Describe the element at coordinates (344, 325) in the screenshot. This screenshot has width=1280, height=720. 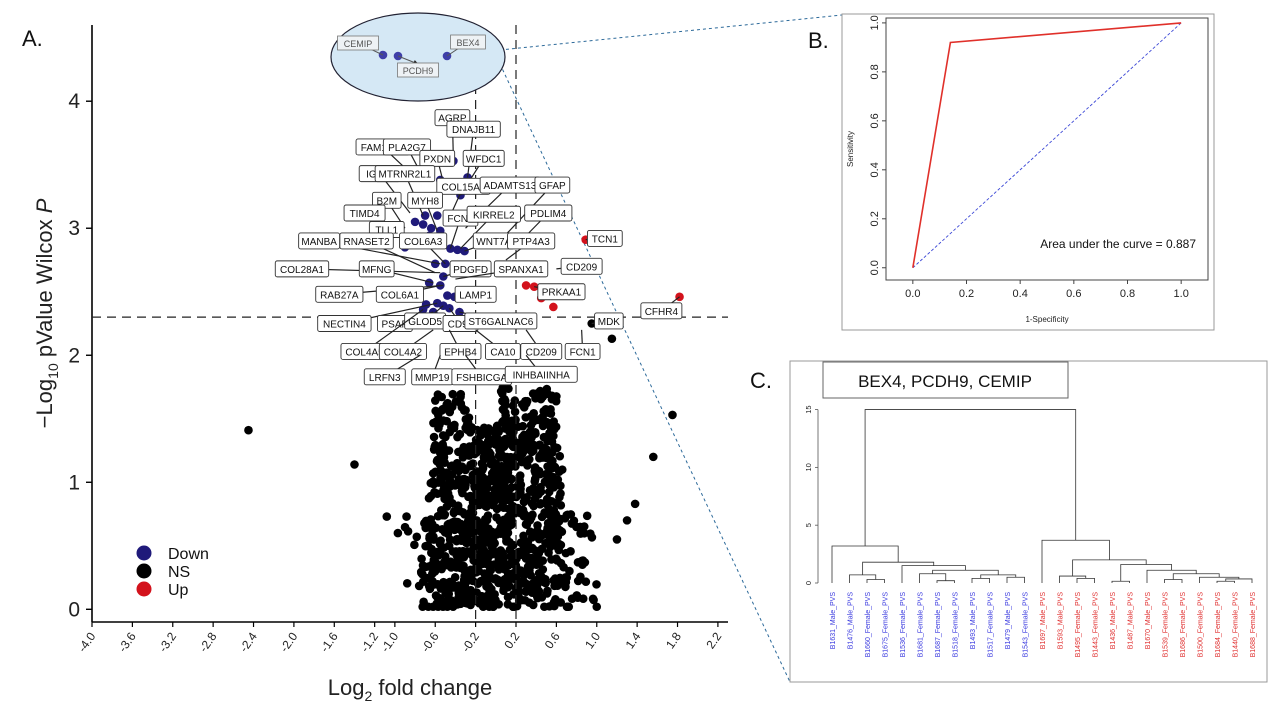
I see `gene-label: NECTIN4` at that location.